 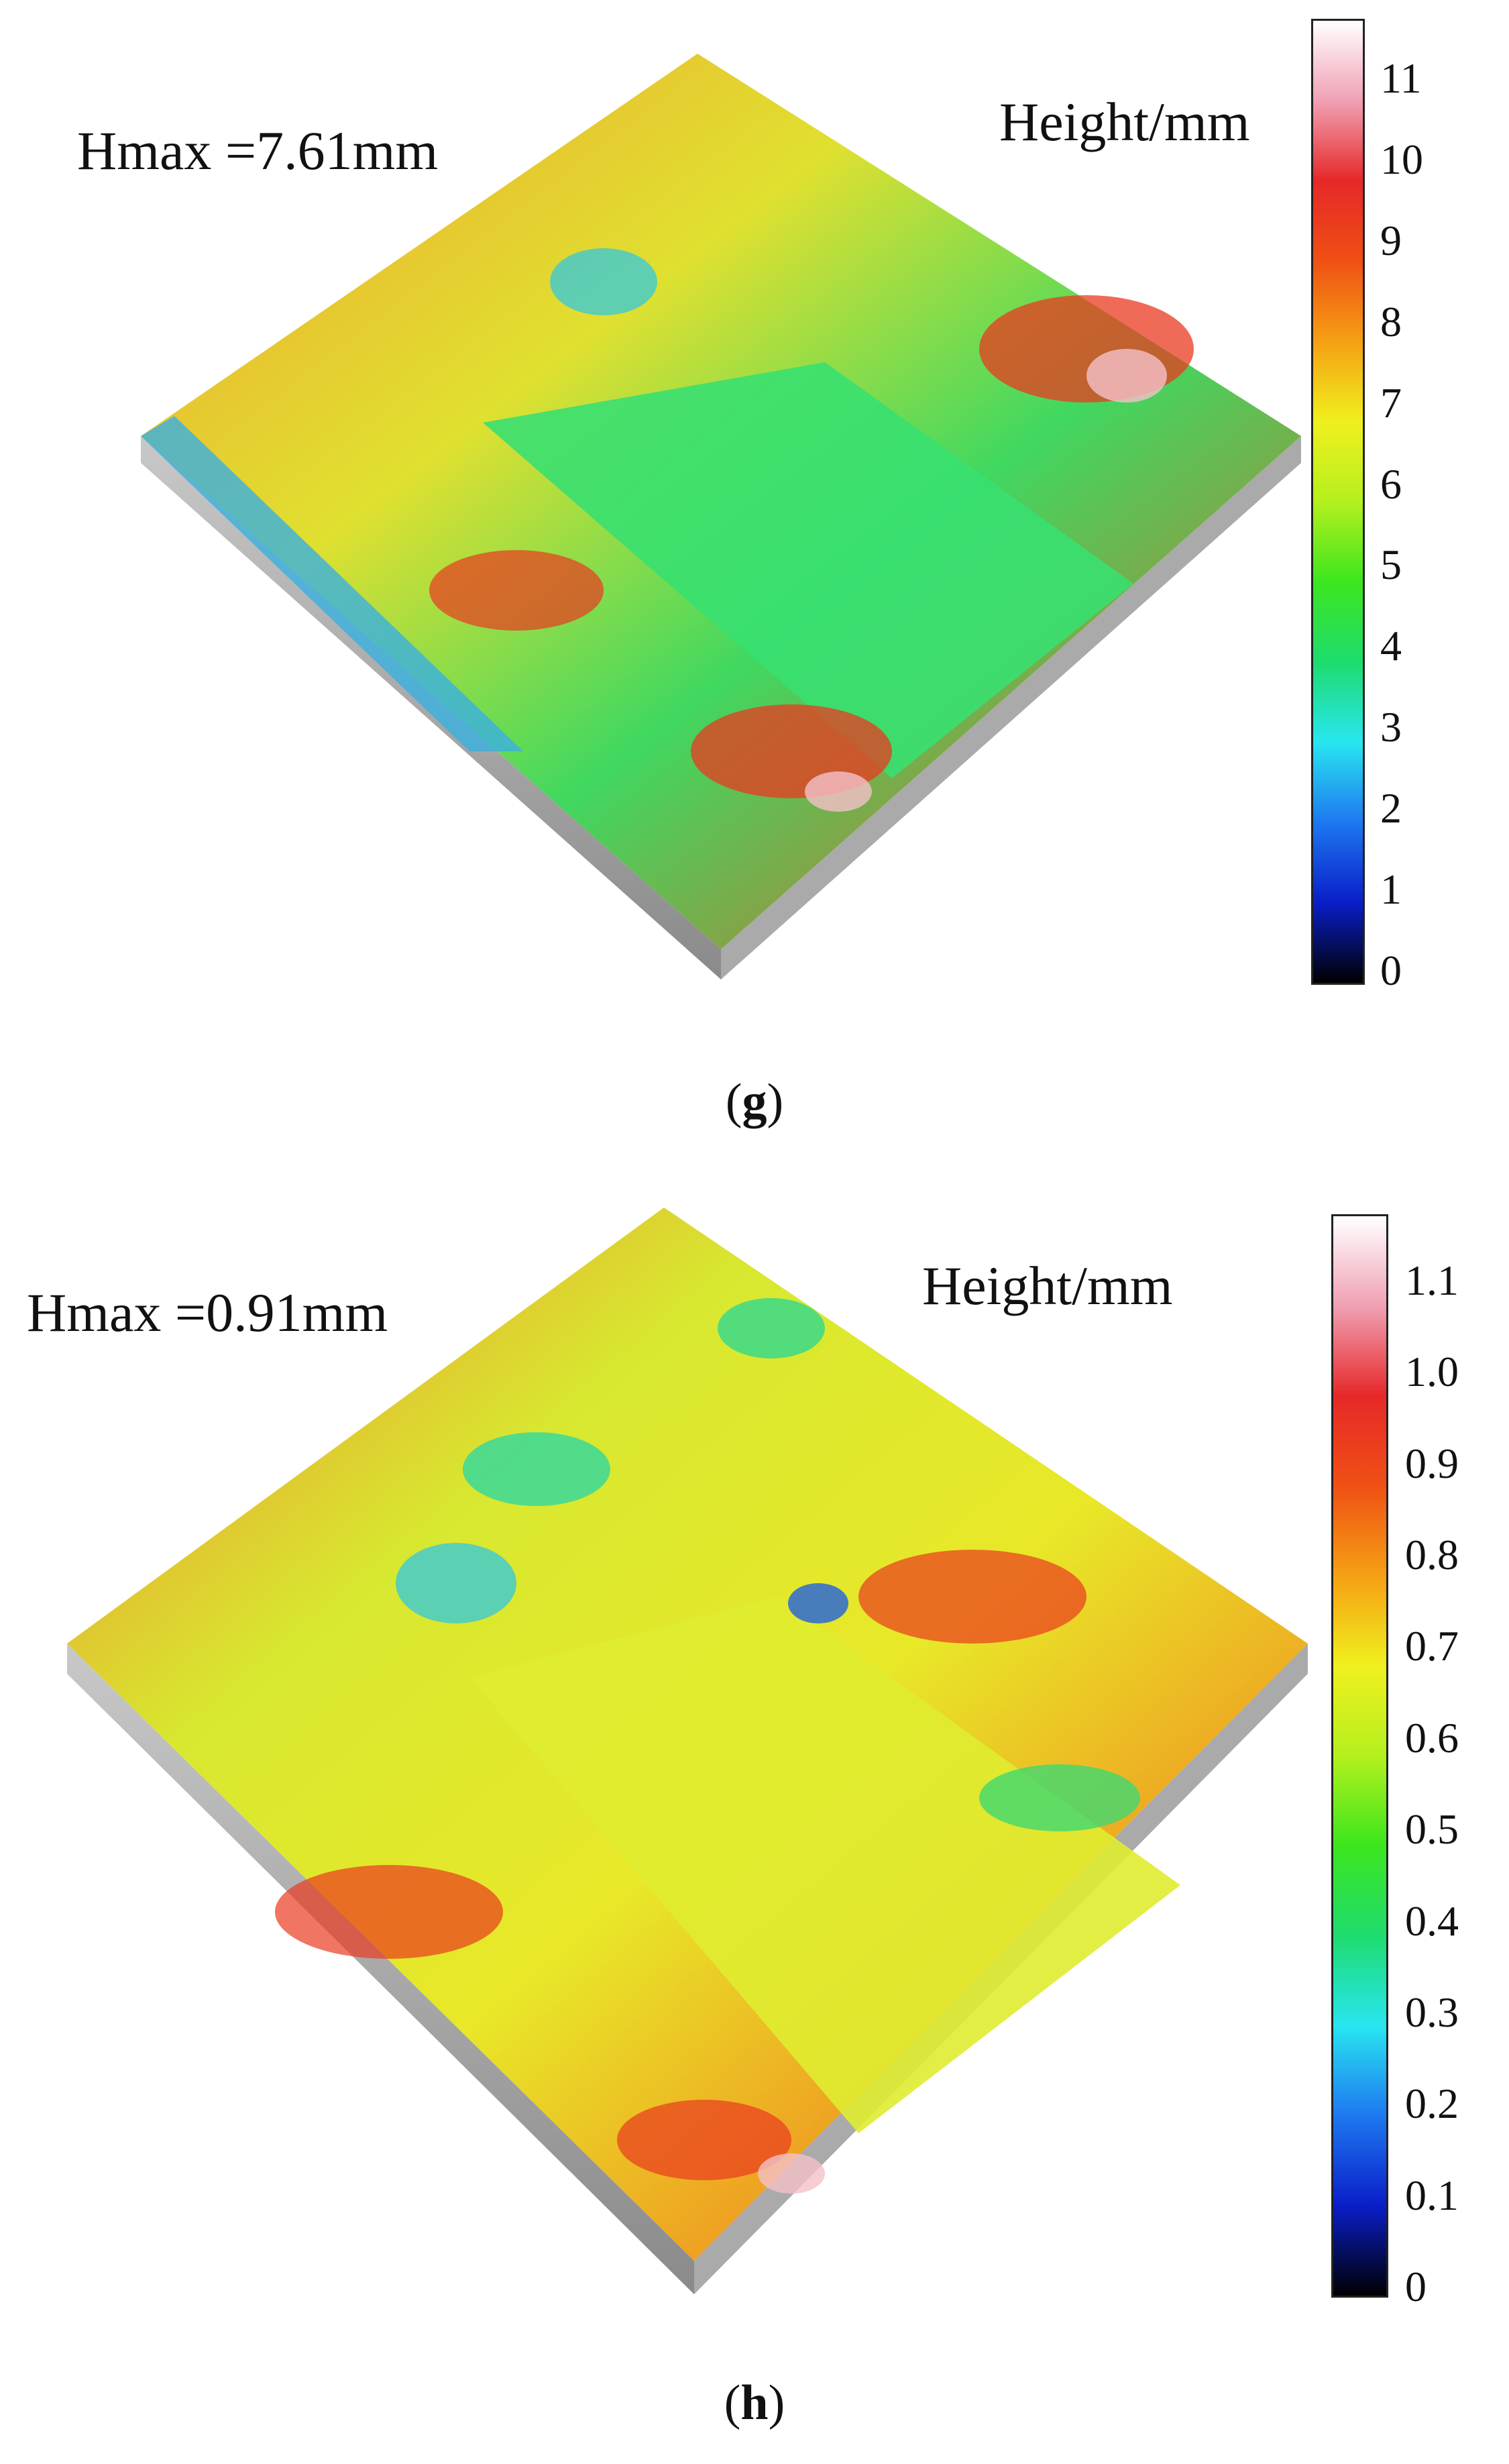 I want to click on colorbar-tick-label: 0.9, so click(x=1432, y=1463).